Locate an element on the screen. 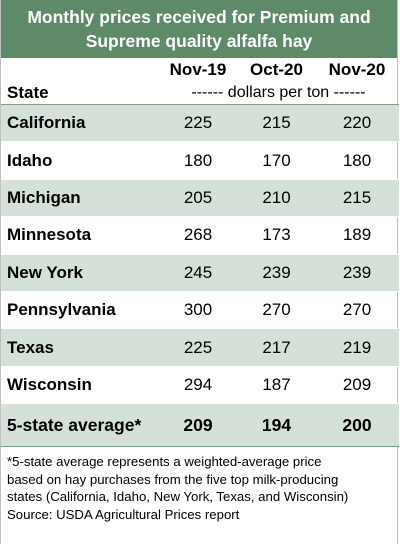 This screenshot has height=544, width=400. table-row: Michigan 205 210 215 is located at coordinates (200, 198).